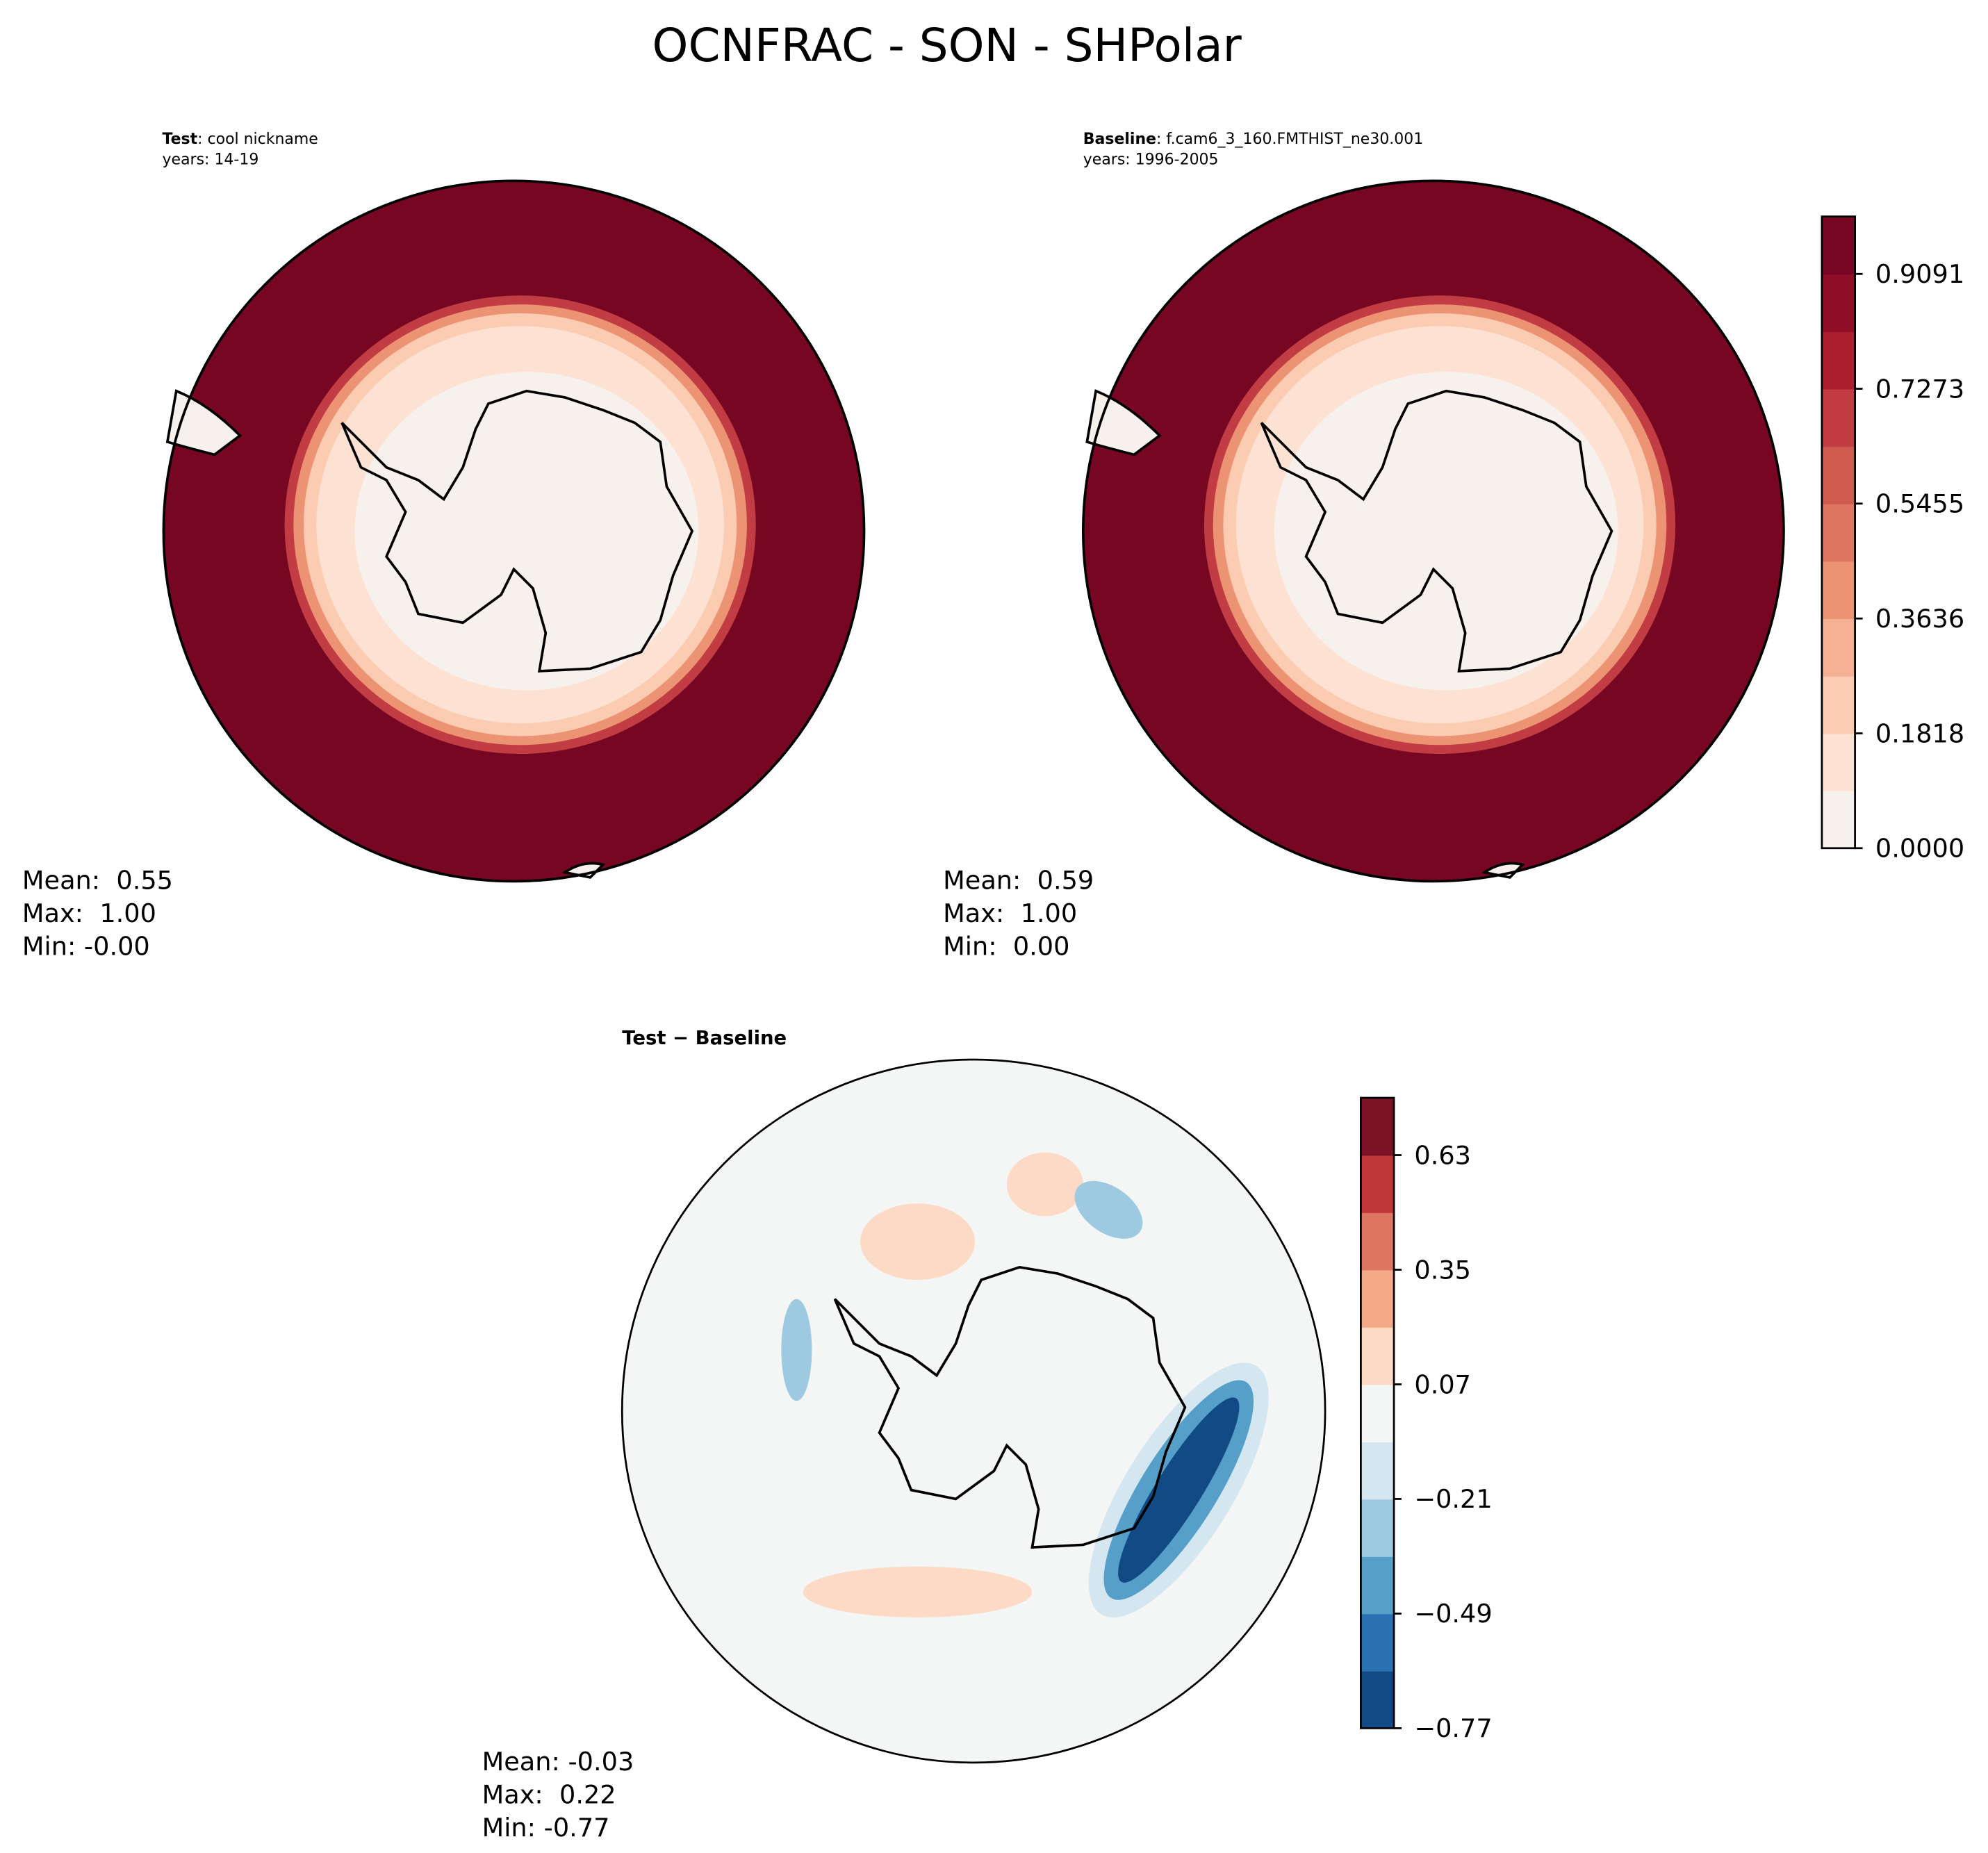 The width and height of the screenshot is (1988, 1853). Describe the element at coordinates (1453, 1614) in the screenshot. I see `colorbar-tick-label: −0.49` at that location.